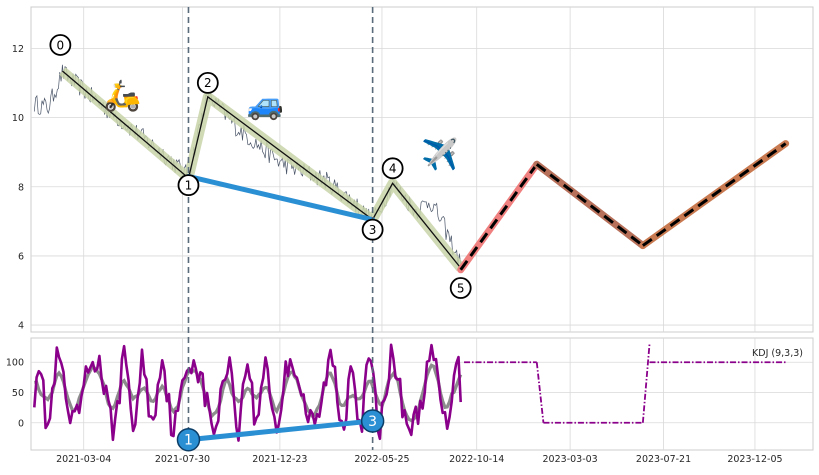 The image size is (819, 475). Describe the element at coordinates (21, 326) in the screenshot. I see `y-tick-label: 4` at that location.